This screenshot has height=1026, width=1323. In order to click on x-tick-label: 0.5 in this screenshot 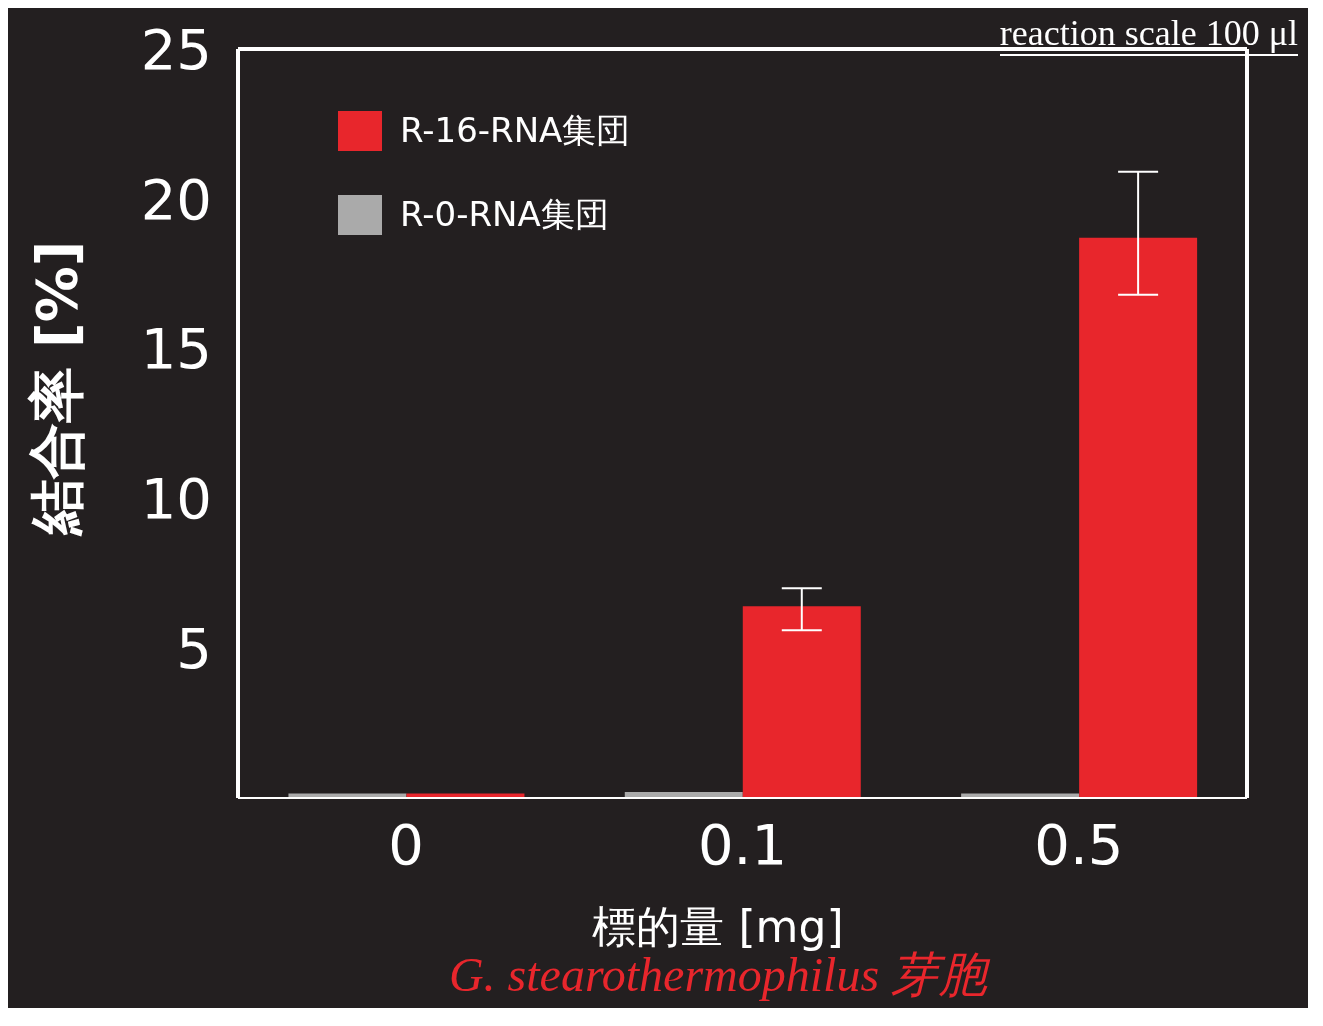, I will do `click(1079, 844)`.